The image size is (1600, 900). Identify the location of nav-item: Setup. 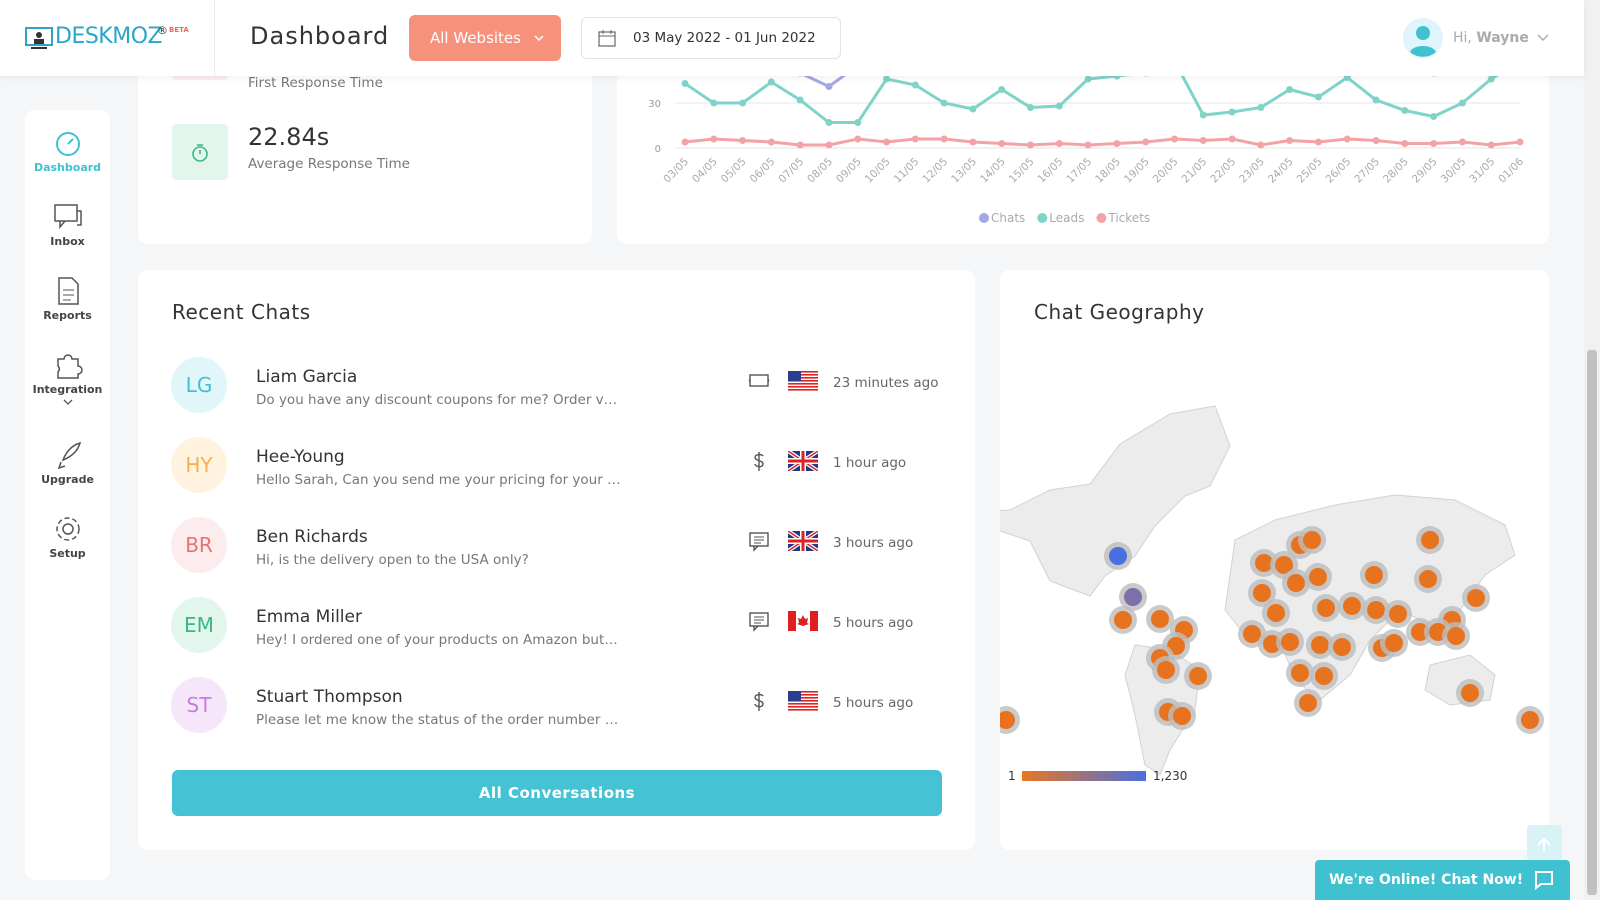
(67, 537).